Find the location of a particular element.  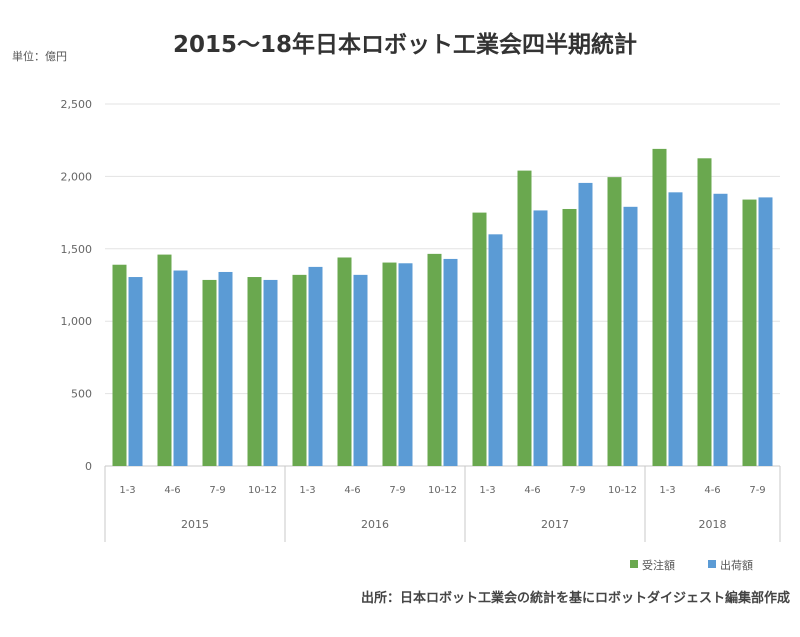

legend: 受注額 出荷額 is located at coordinates (691, 565).